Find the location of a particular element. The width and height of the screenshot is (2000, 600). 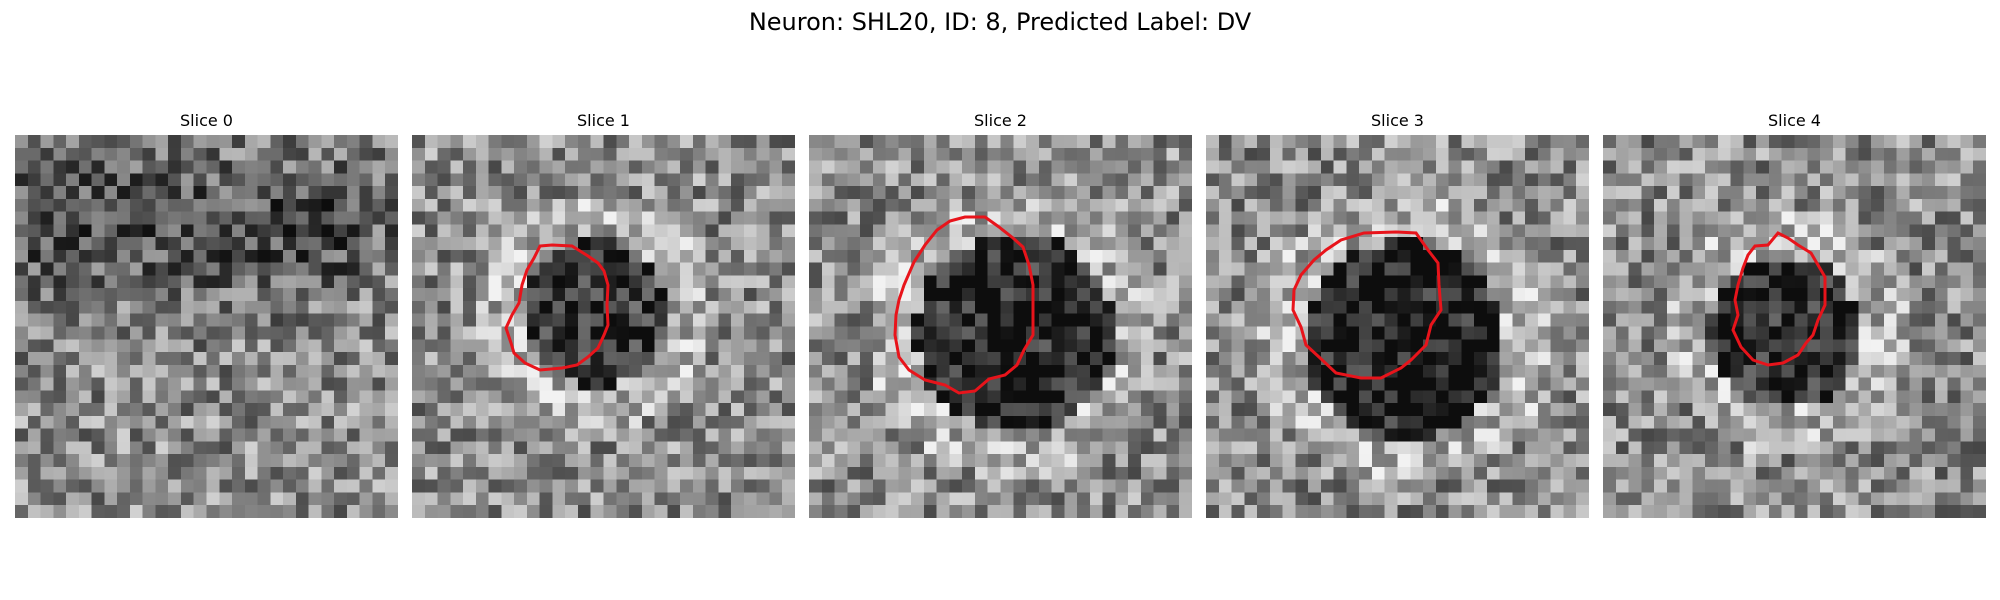

slice-title-1: Slice 1 is located at coordinates (603, 120).